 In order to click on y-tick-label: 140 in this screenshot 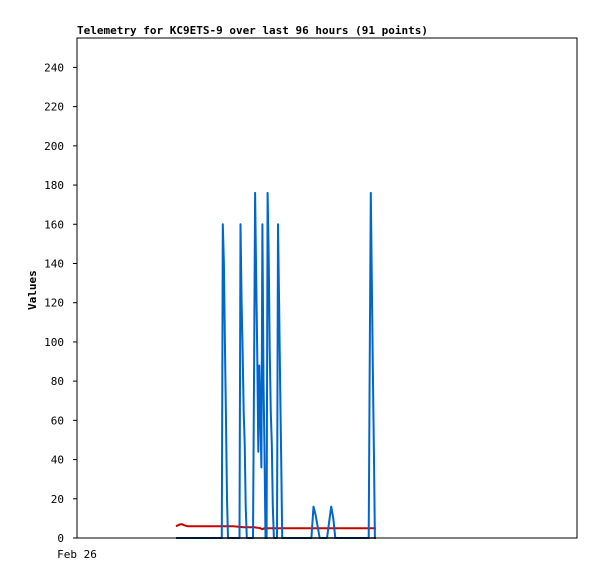, I will do `click(54, 263)`.